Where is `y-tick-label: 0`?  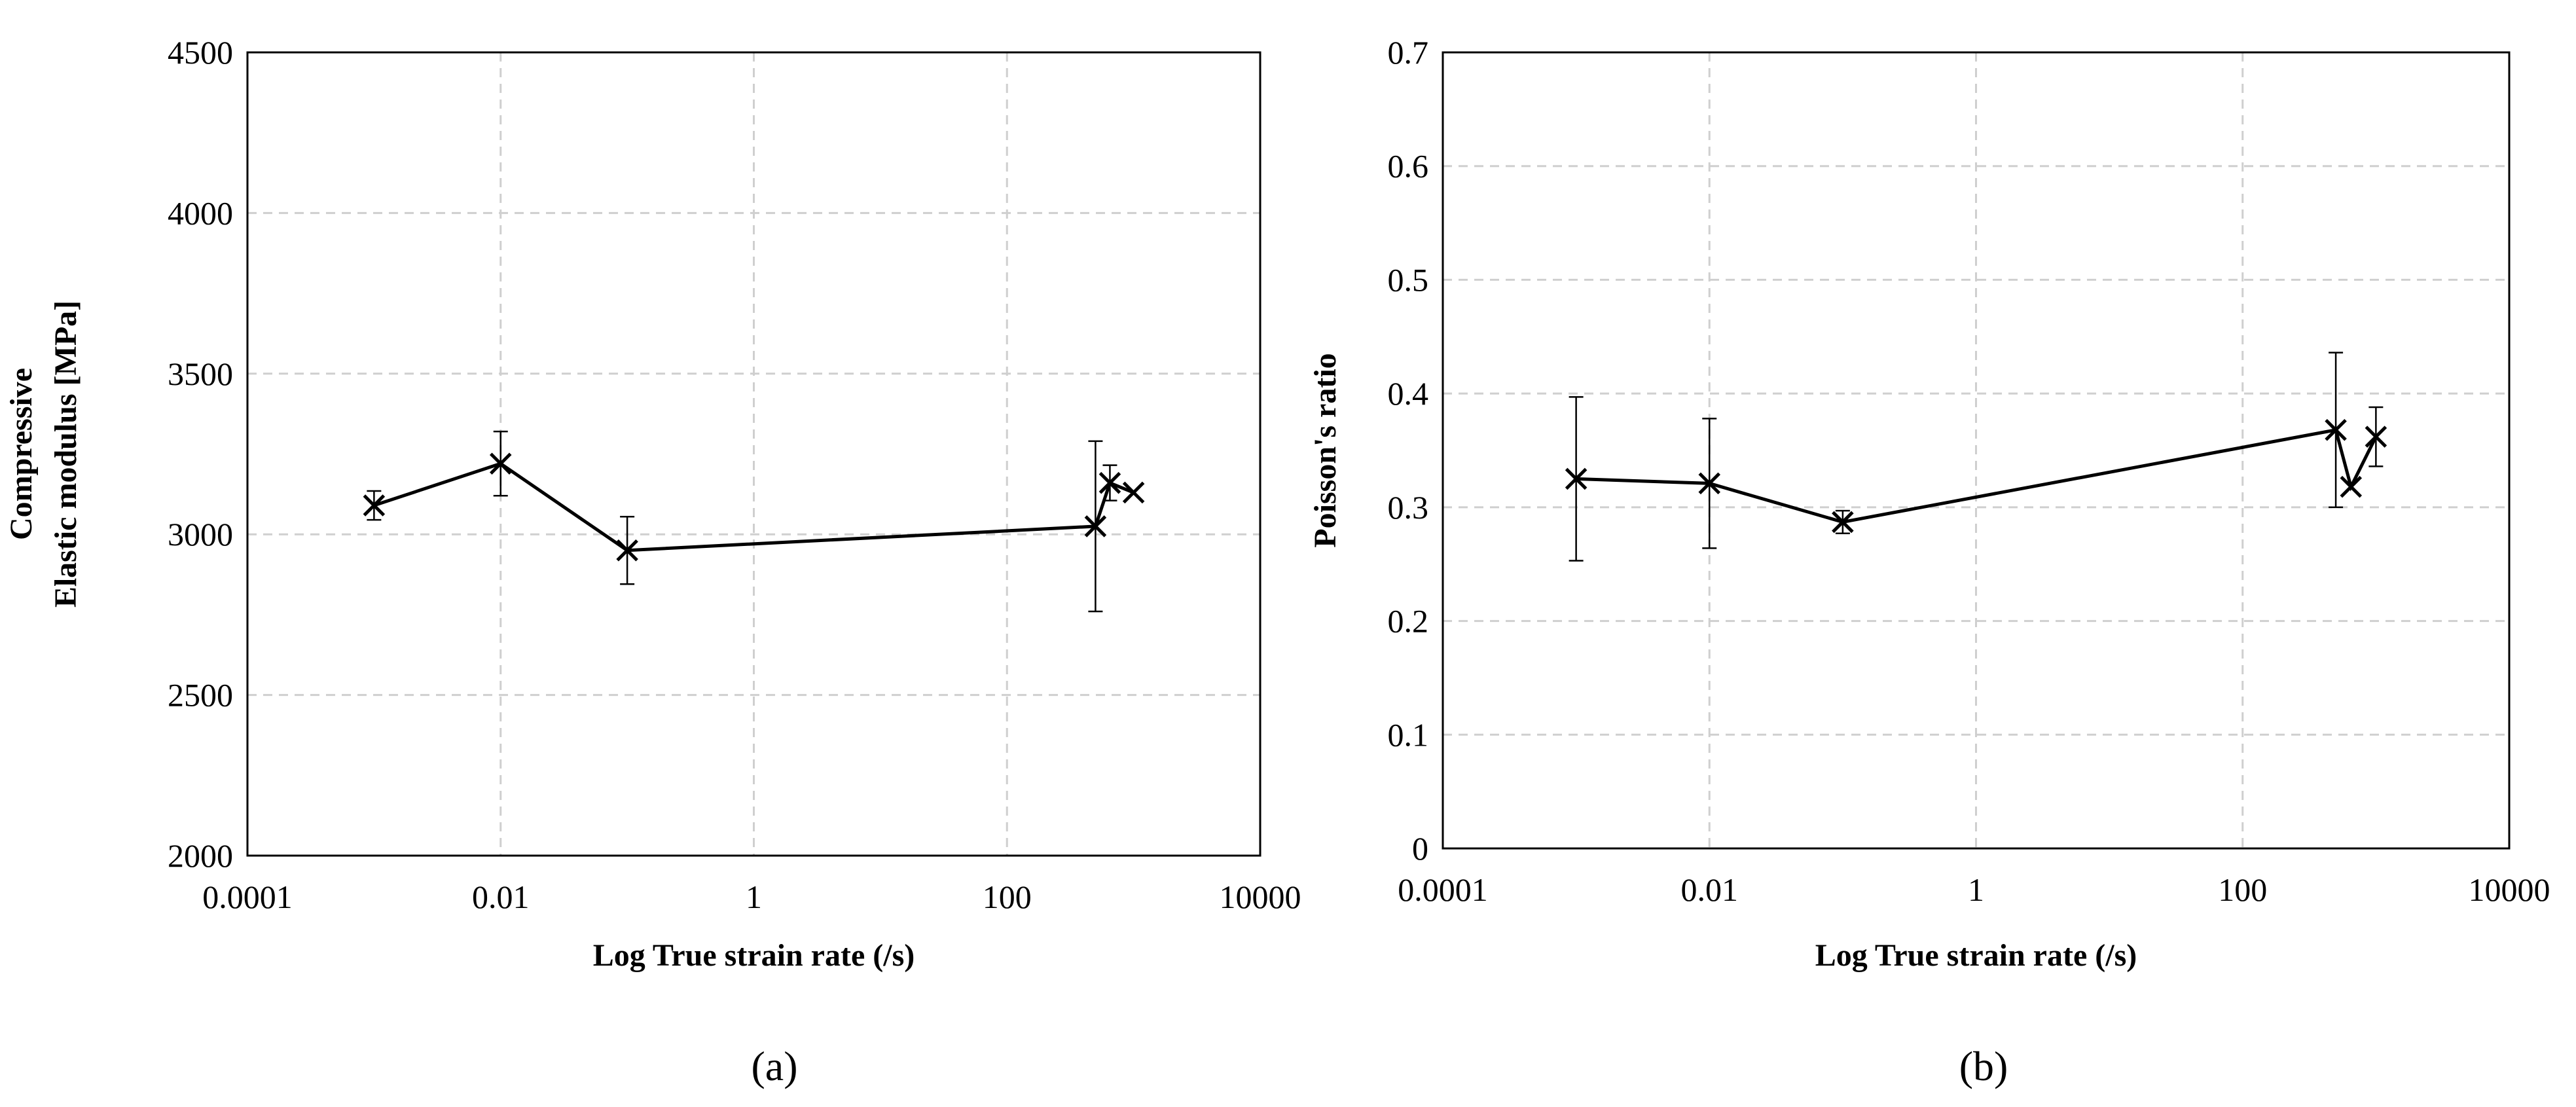 y-tick-label: 0 is located at coordinates (1420, 849).